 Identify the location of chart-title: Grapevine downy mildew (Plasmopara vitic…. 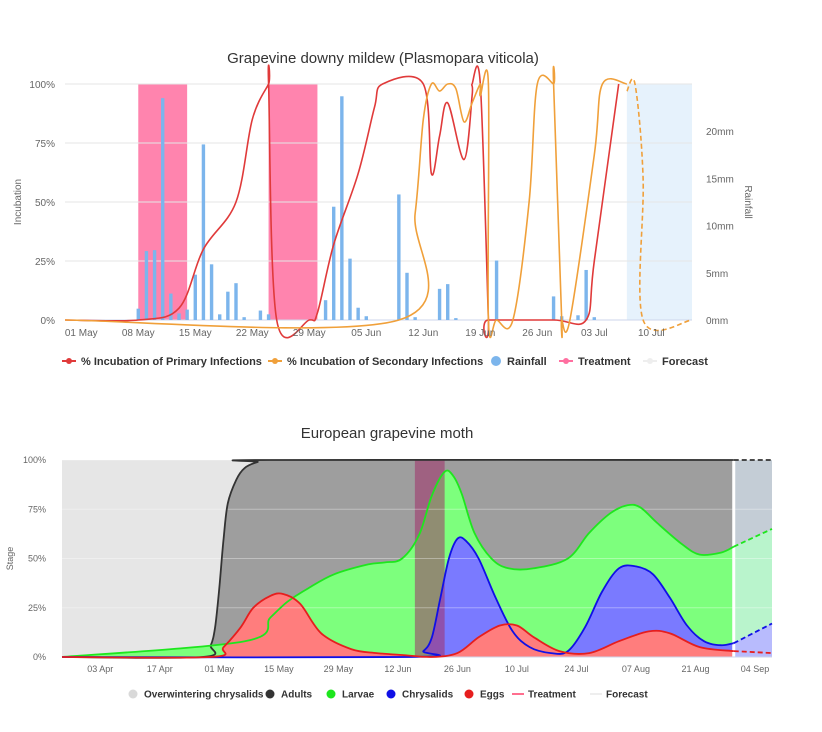
(383, 58).